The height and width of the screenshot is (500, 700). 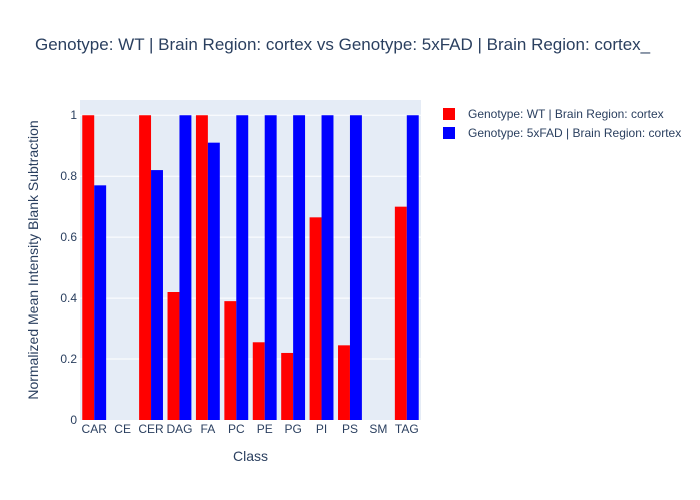 I want to click on bar-5xfad-pc, so click(x=242, y=267).